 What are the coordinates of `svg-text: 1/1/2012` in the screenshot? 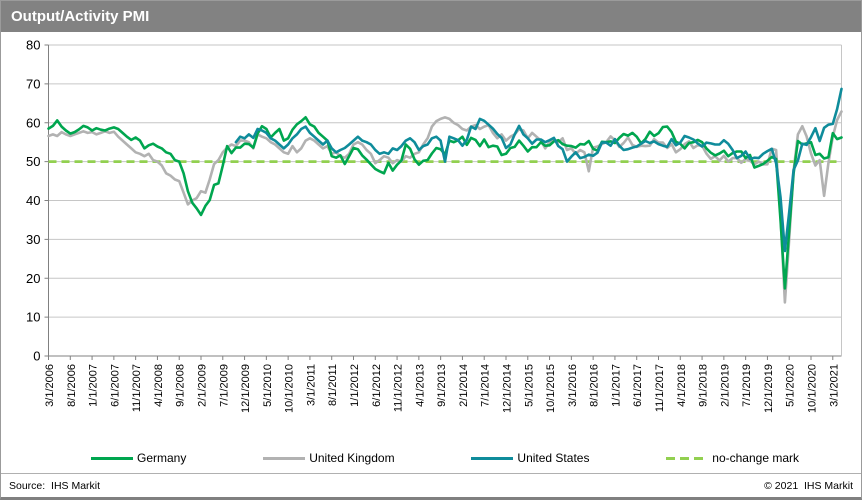 It's located at (355, 385).